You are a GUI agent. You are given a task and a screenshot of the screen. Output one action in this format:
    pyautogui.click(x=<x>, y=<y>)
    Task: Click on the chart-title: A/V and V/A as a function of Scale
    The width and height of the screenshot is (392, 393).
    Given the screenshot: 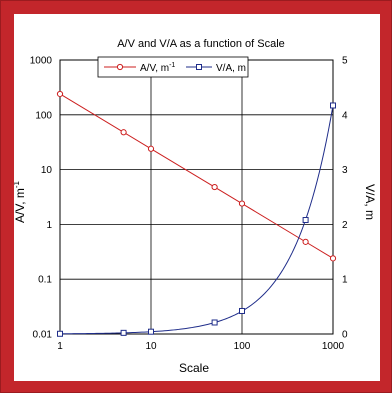 What is the action you would take?
    pyautogui.click(x=201, y=44)
    